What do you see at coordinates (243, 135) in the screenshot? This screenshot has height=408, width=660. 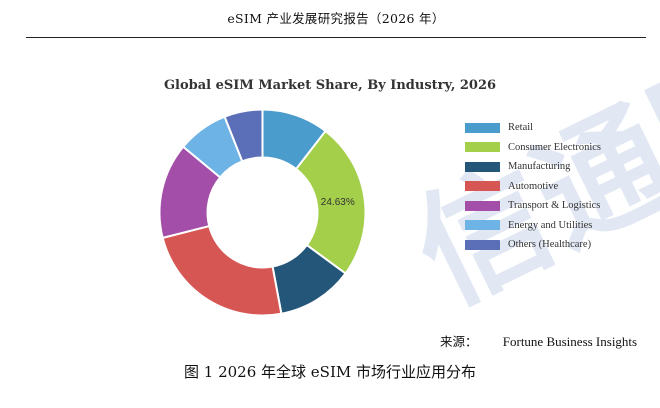 I see `donut-slice-others-healthcare` at bounding box center [243, 135].